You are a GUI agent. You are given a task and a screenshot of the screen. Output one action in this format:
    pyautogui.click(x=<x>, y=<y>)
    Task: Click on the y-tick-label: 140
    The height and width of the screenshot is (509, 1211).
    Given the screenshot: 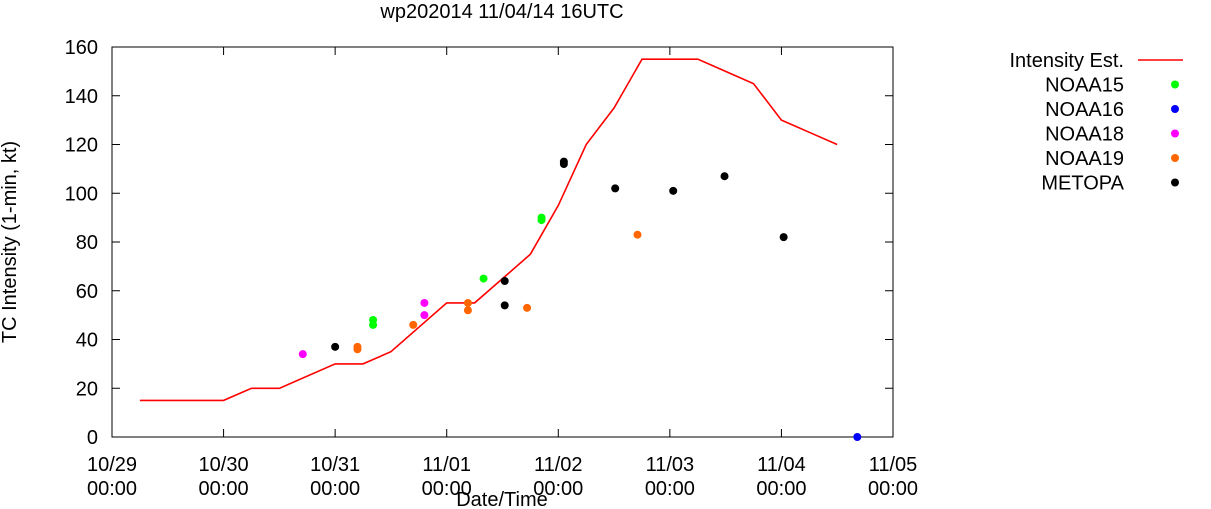 What is the action you would take?
    pyautogui.click(x=81, y=97)
    